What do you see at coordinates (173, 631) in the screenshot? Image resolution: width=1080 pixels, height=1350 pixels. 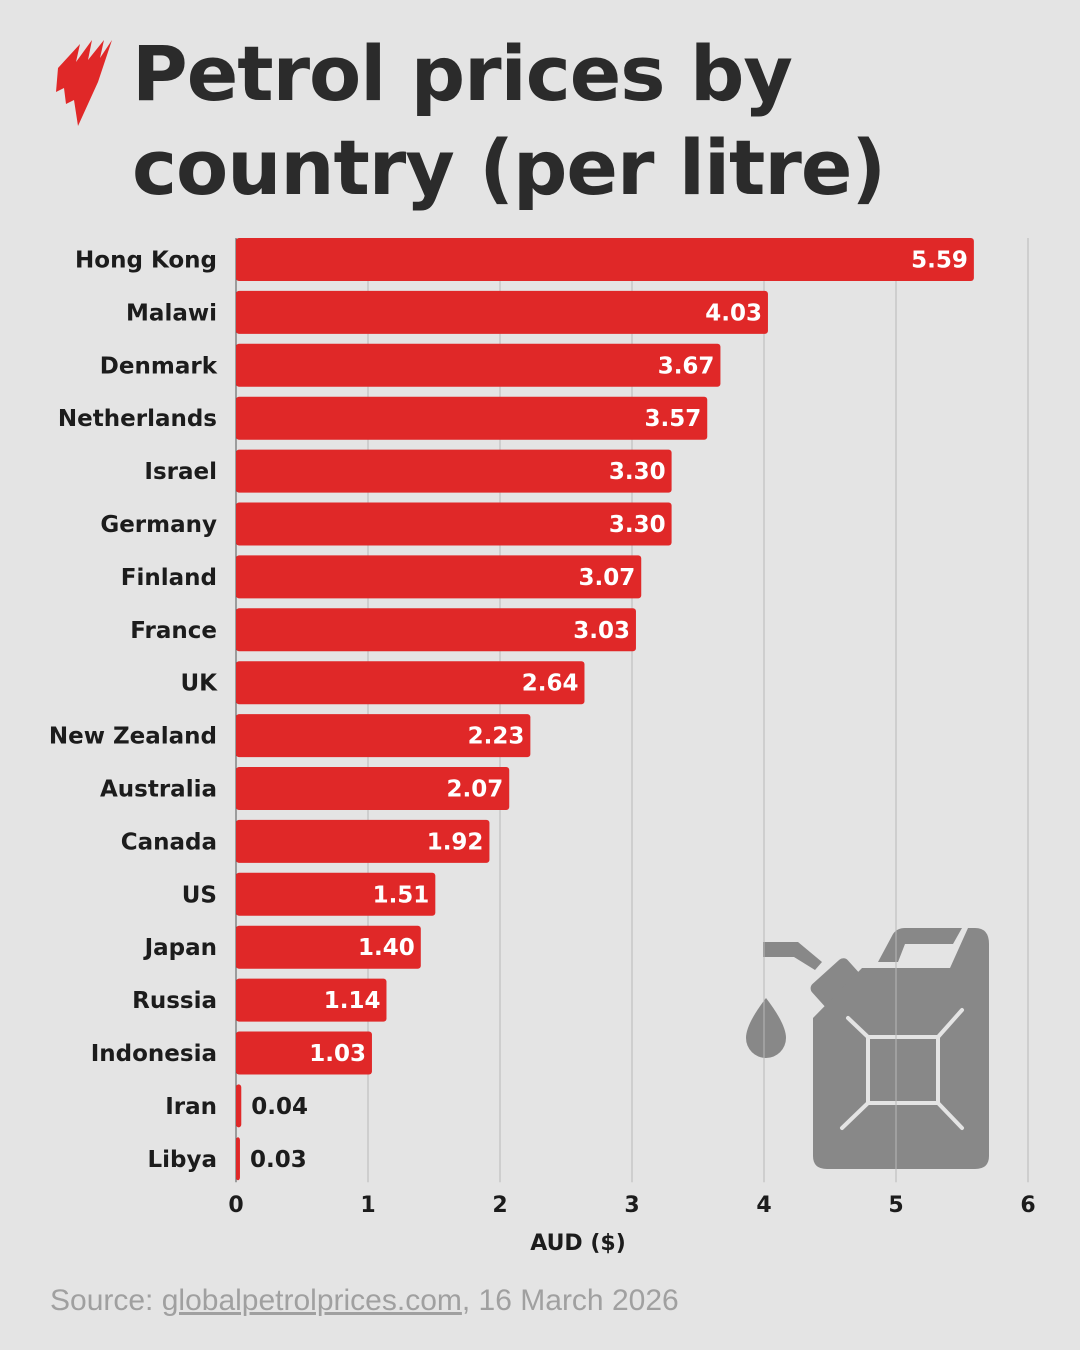 I see `category-label: France` at bounding box center [173, 631].